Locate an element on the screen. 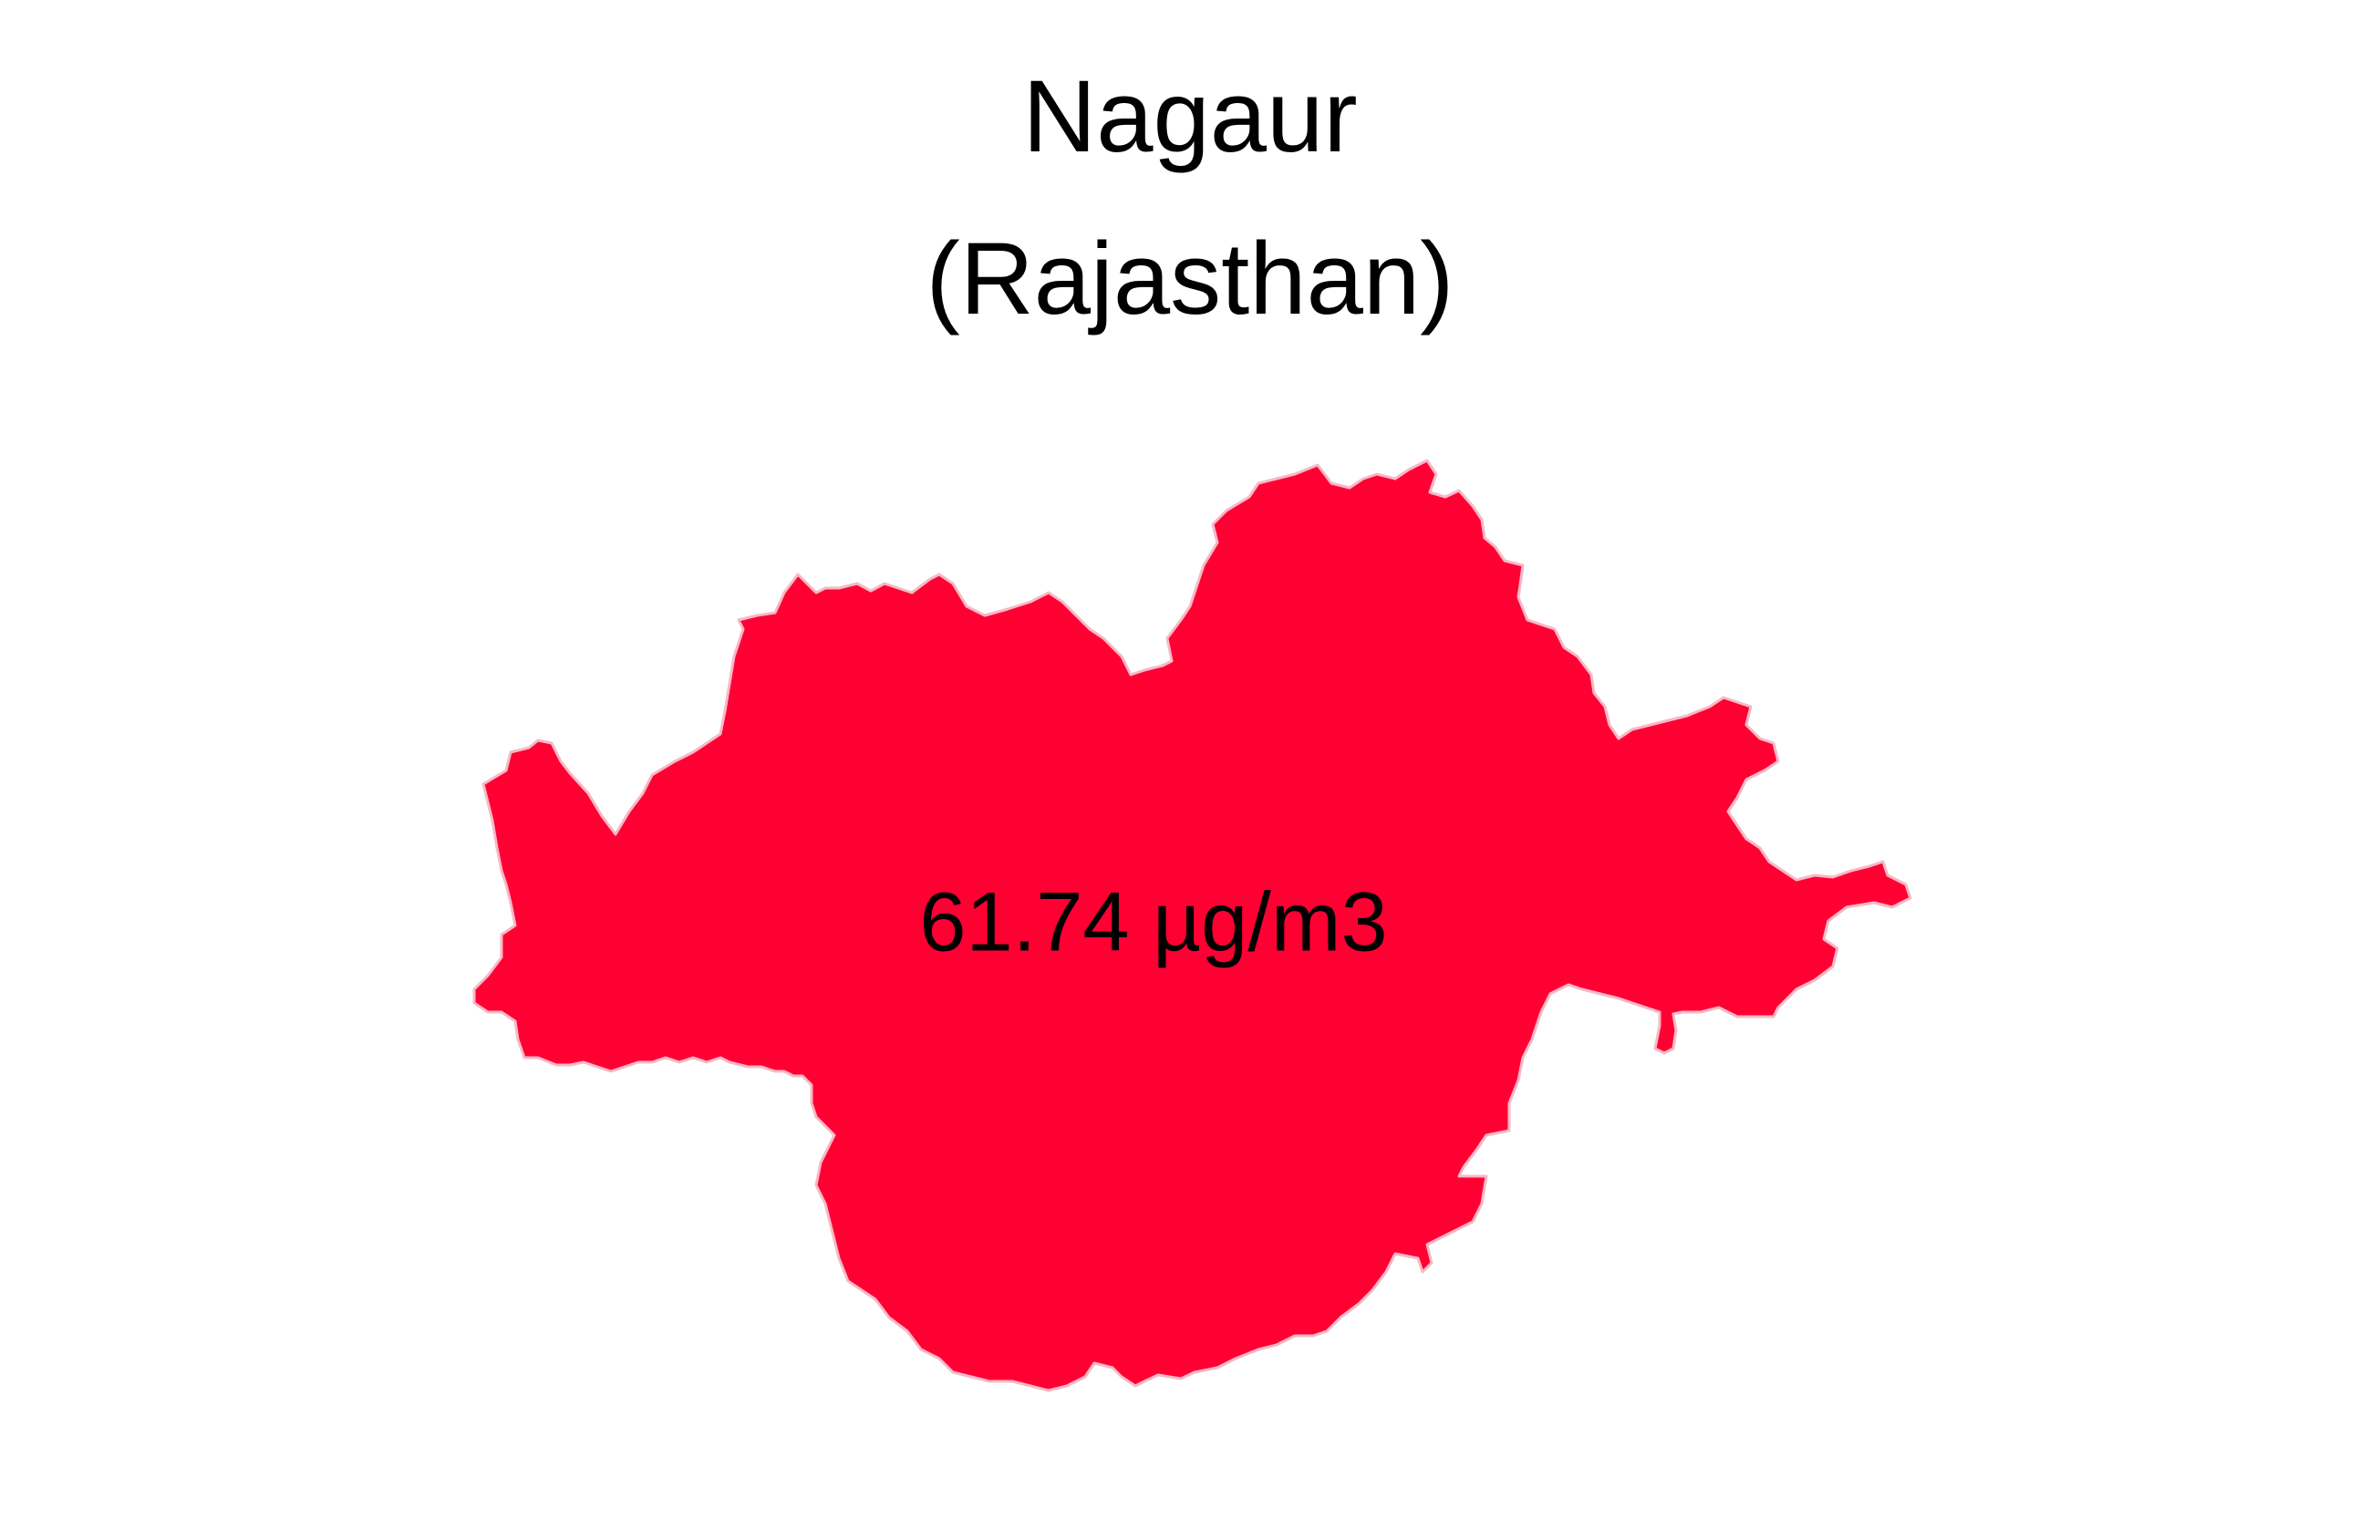  map-title-state: (Rajasthan) is located at coordinates (1190, 279).